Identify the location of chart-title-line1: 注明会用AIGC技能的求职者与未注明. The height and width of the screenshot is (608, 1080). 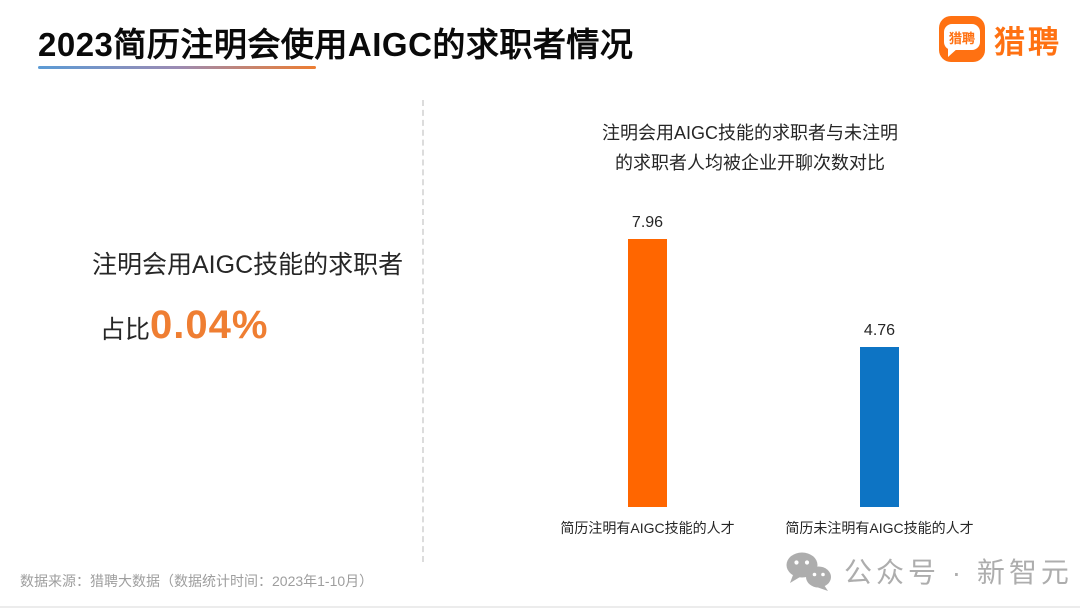
(749, 133).